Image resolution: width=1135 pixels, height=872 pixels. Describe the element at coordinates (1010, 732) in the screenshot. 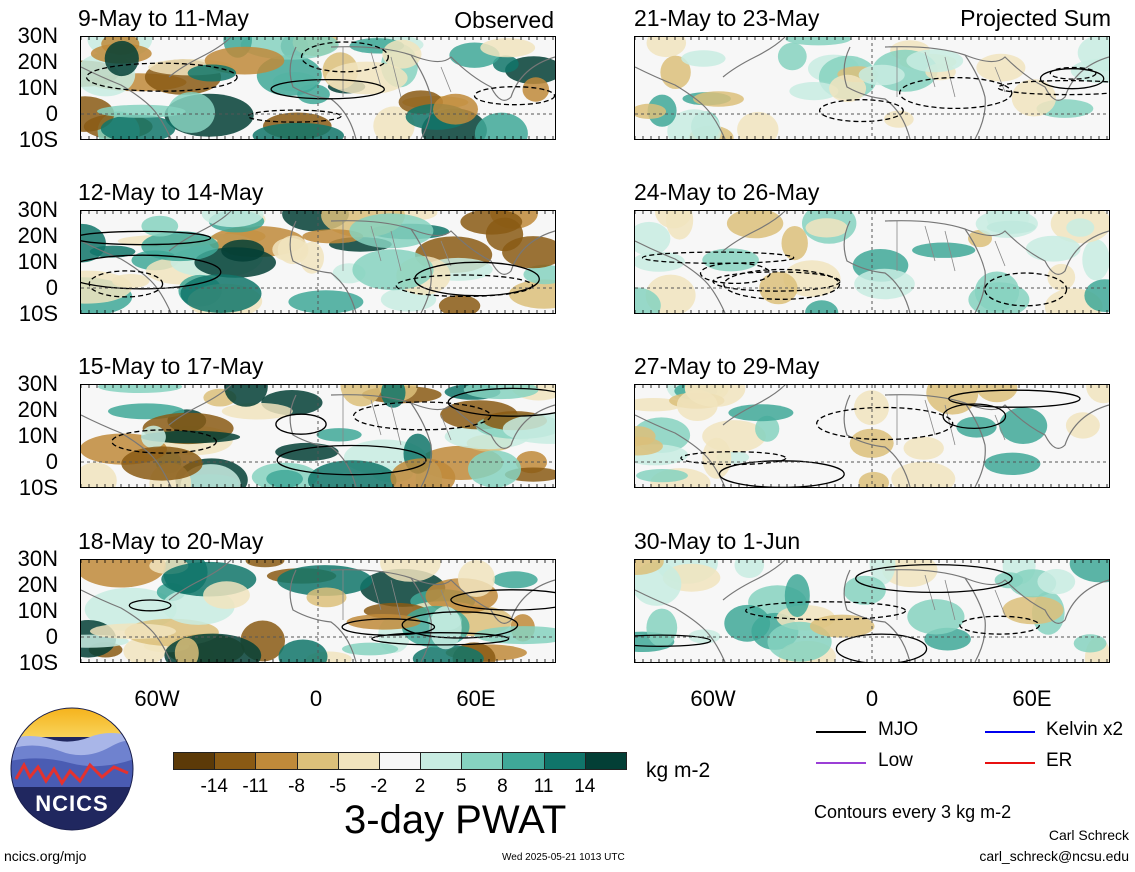

I see `legend-line-kelvin` at that location.